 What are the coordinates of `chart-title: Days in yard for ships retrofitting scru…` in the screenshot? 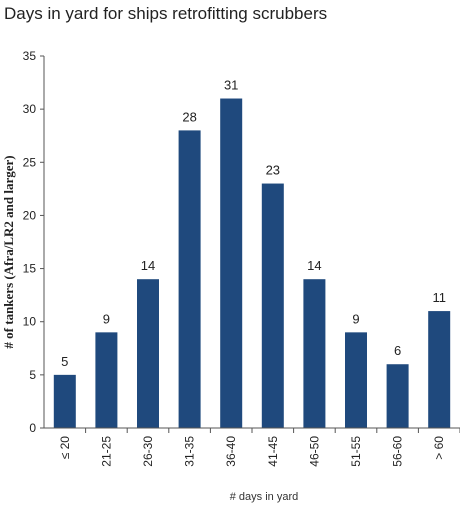 It's located at (166, 13).